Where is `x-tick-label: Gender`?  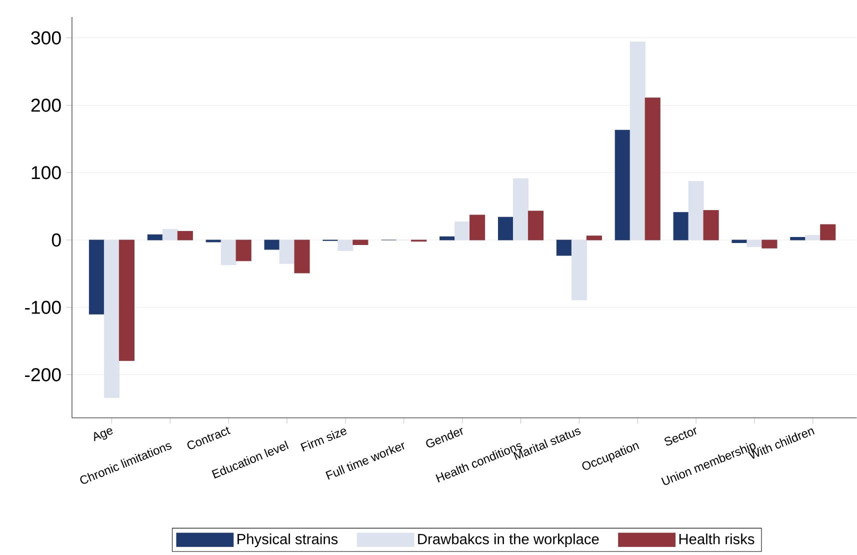
x-tick-label: Gender is located at coordinates (444, 438).